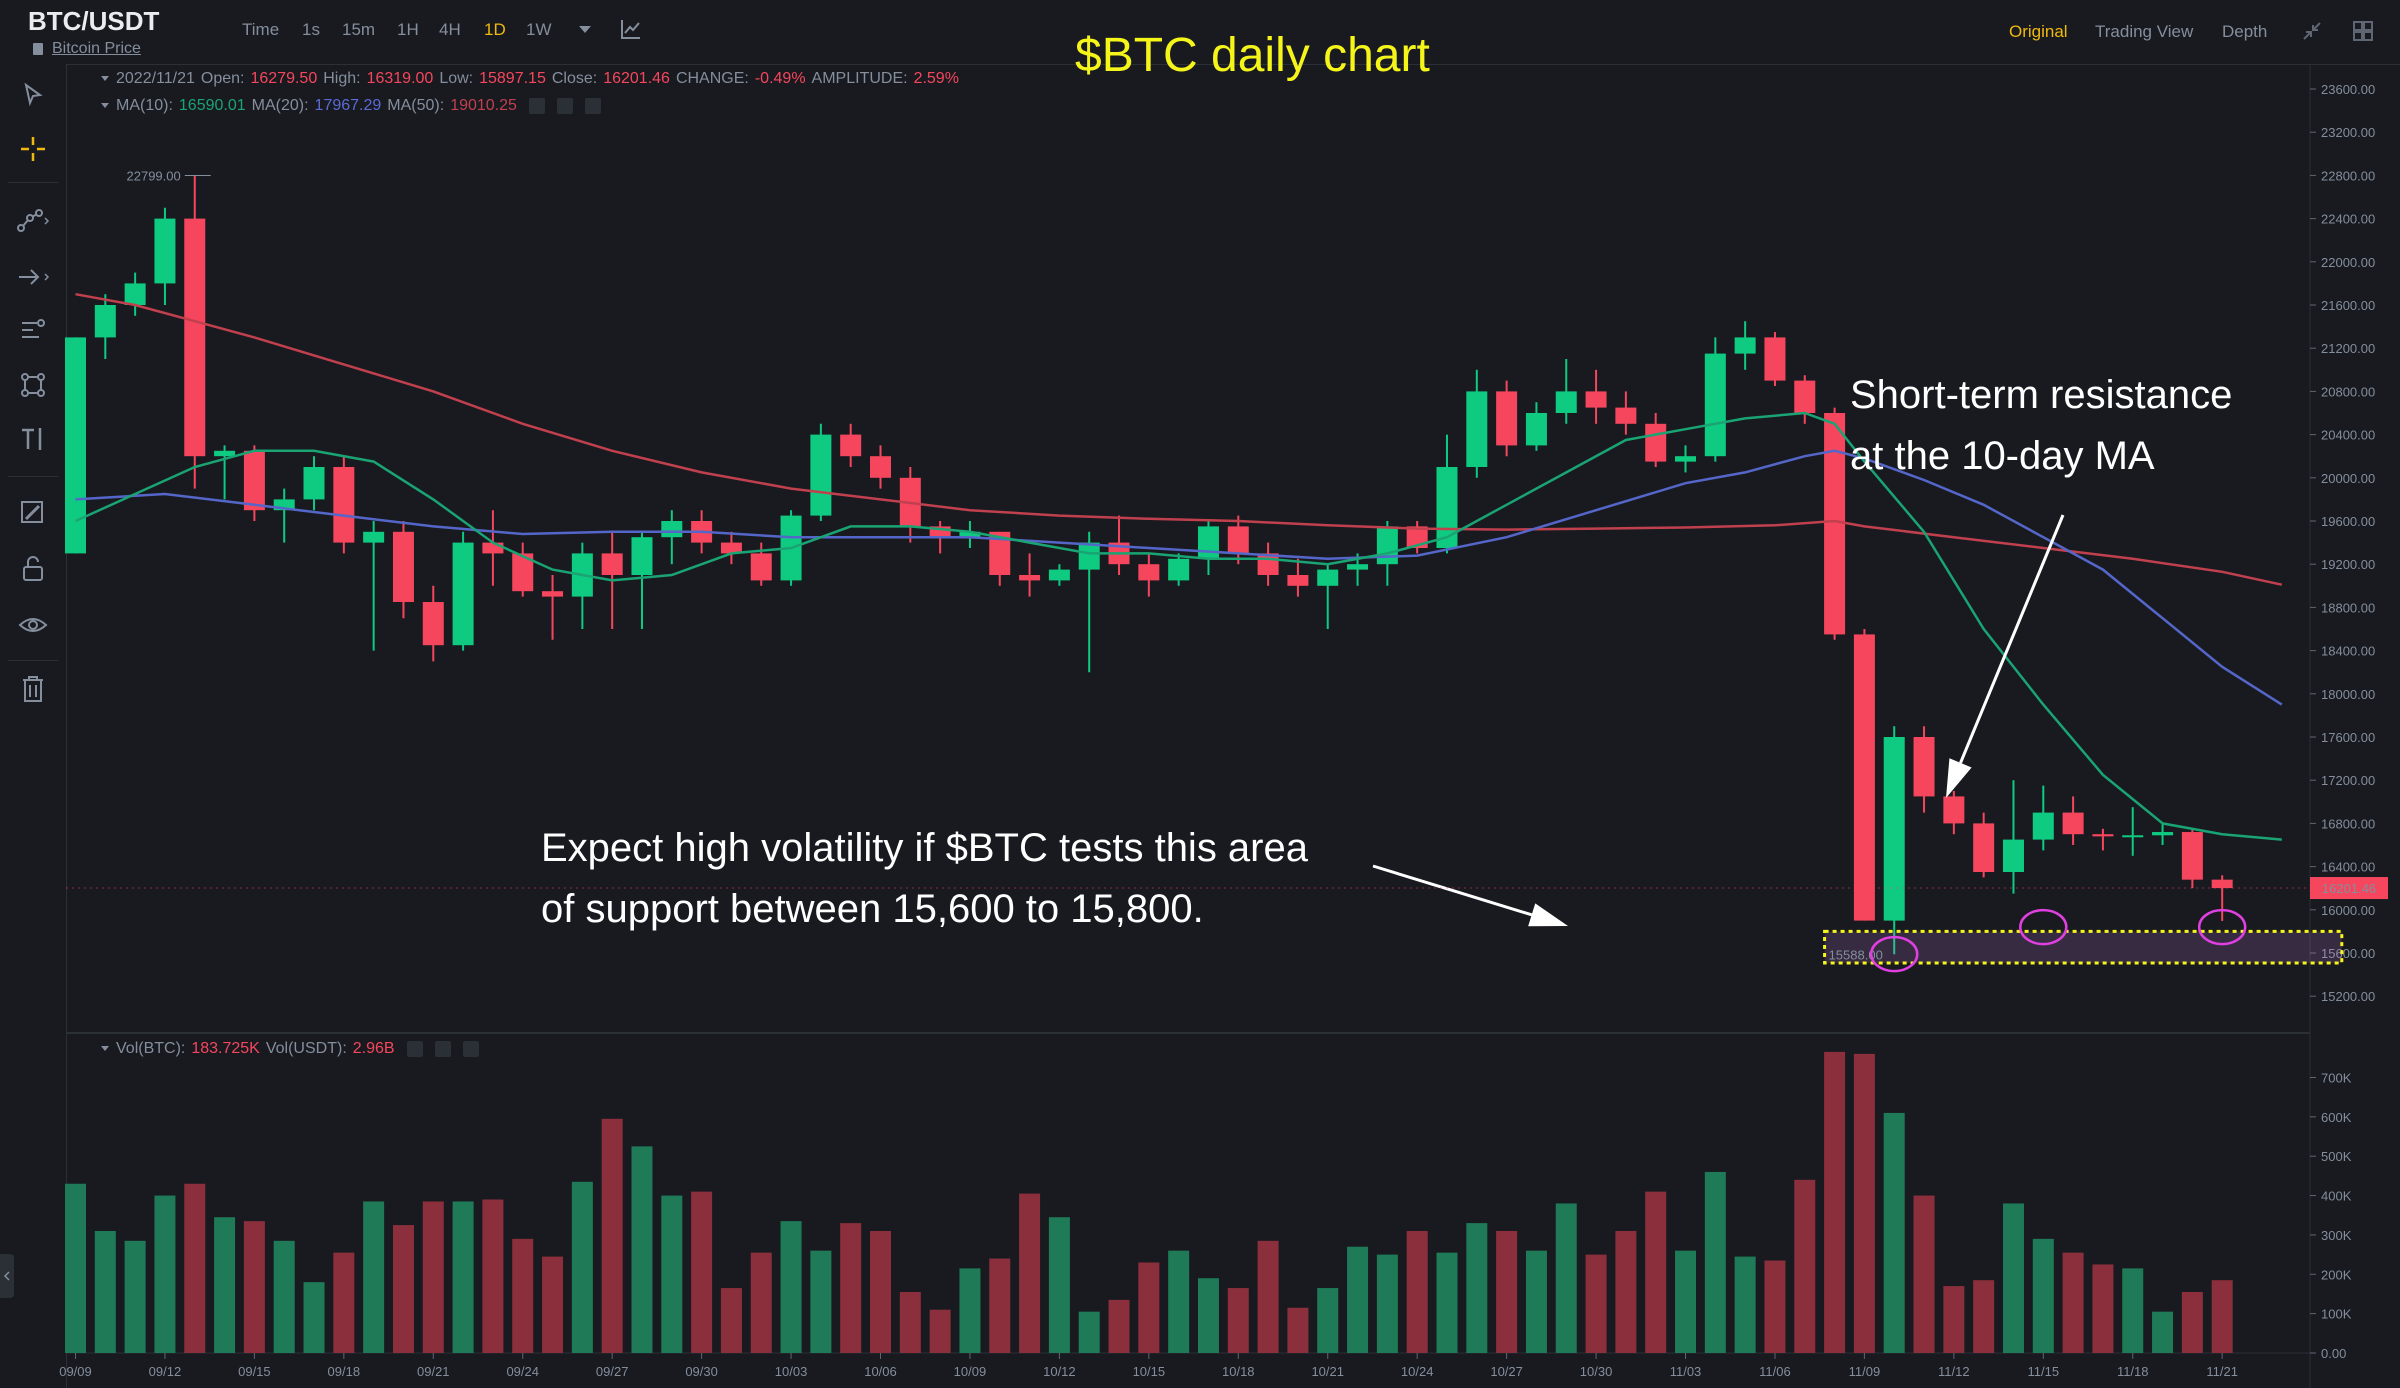 This screenshot has height=1388, width=2400. Describe the element at coordinates (33, 385) in the screenshot. I see `pattern-tool` at that location.